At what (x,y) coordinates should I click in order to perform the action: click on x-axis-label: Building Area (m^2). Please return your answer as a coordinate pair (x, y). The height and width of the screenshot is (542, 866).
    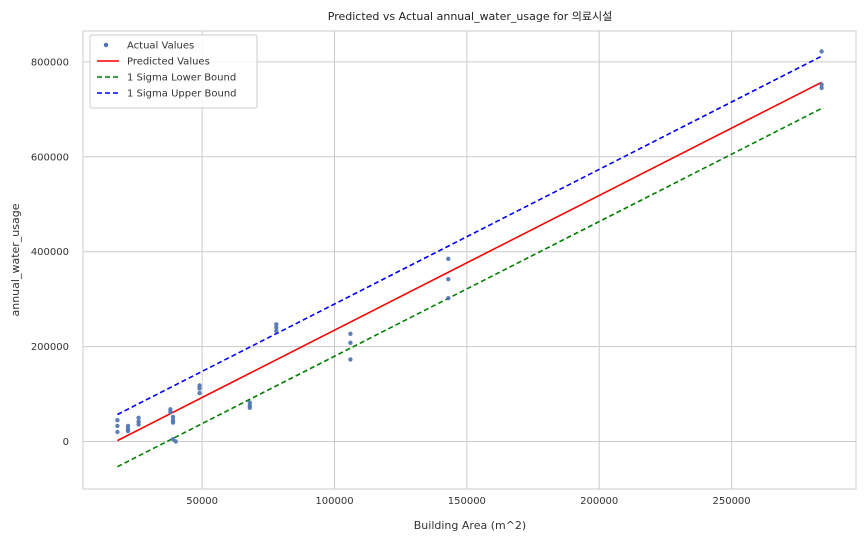
    Looking at the image, I should click on (470, 525).